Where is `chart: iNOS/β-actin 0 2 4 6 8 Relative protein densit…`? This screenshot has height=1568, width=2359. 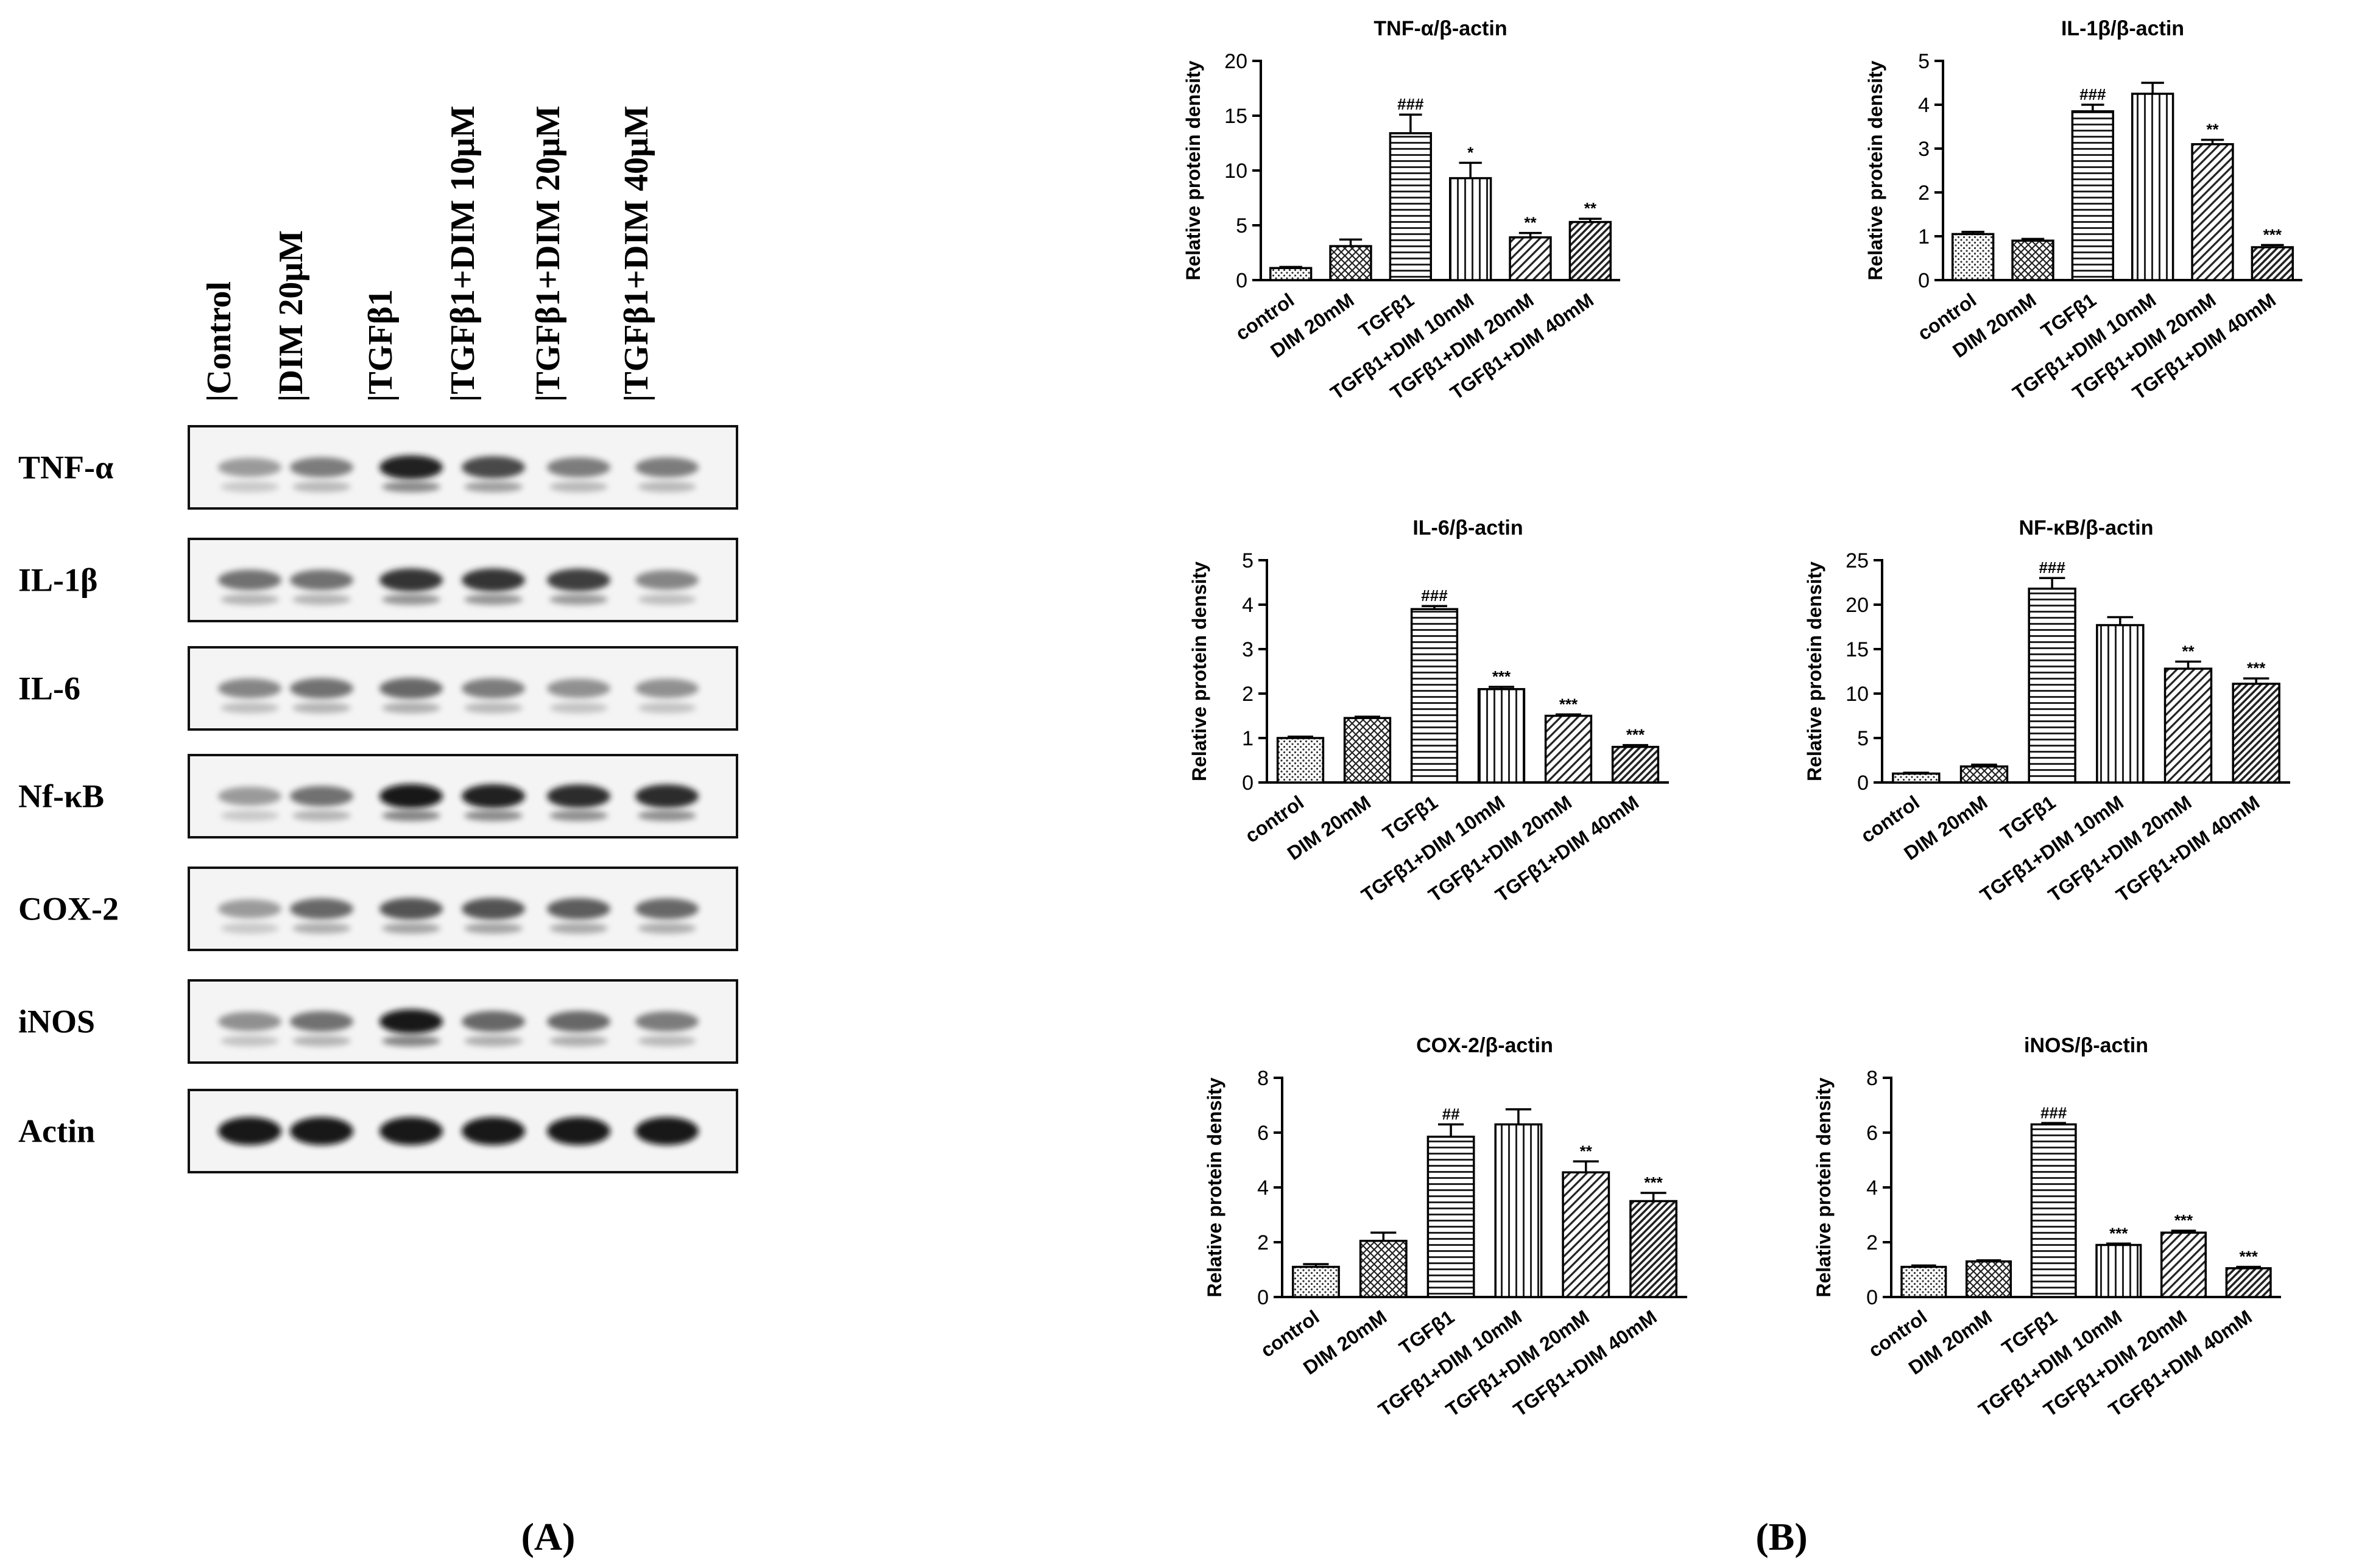 chart: iNOS/β-actin 0 2 4 6 8 Relative protein densit… is located at coordinates (2047, 1228).